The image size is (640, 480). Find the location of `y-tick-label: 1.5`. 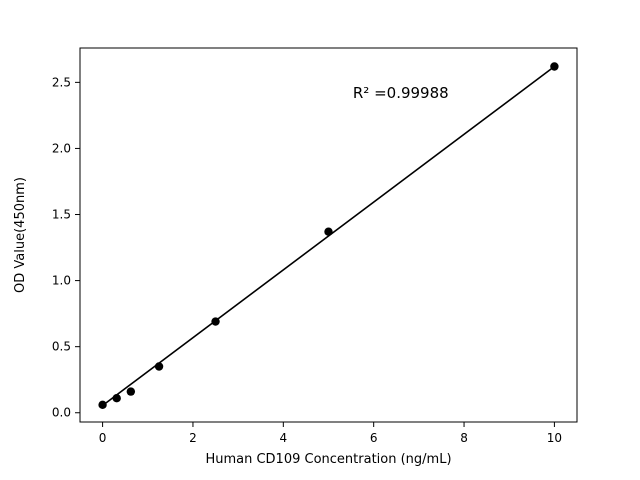

y-tick-label: 1.5 is located at coordinates (61, 215).